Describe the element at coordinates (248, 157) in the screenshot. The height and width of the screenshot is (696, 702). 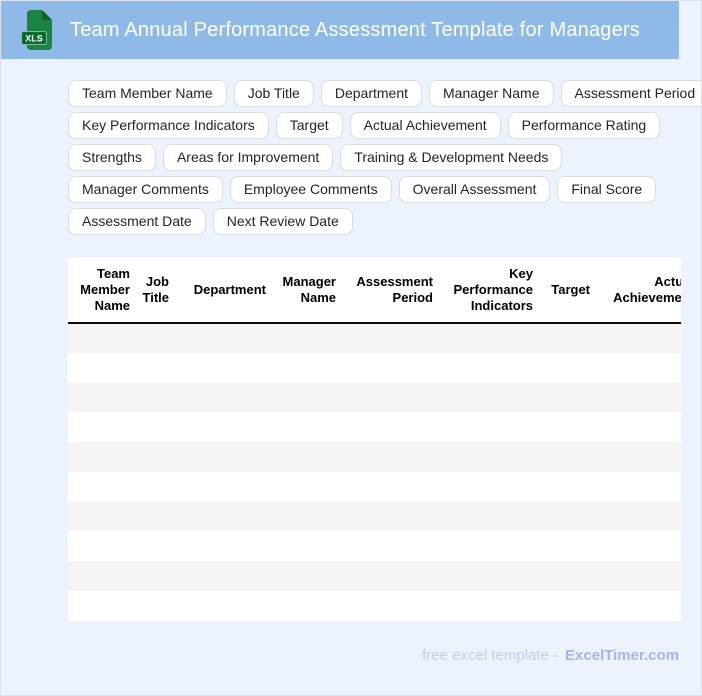
I see `chip-areas-for-improvement: Areas for Improvement` at that location.